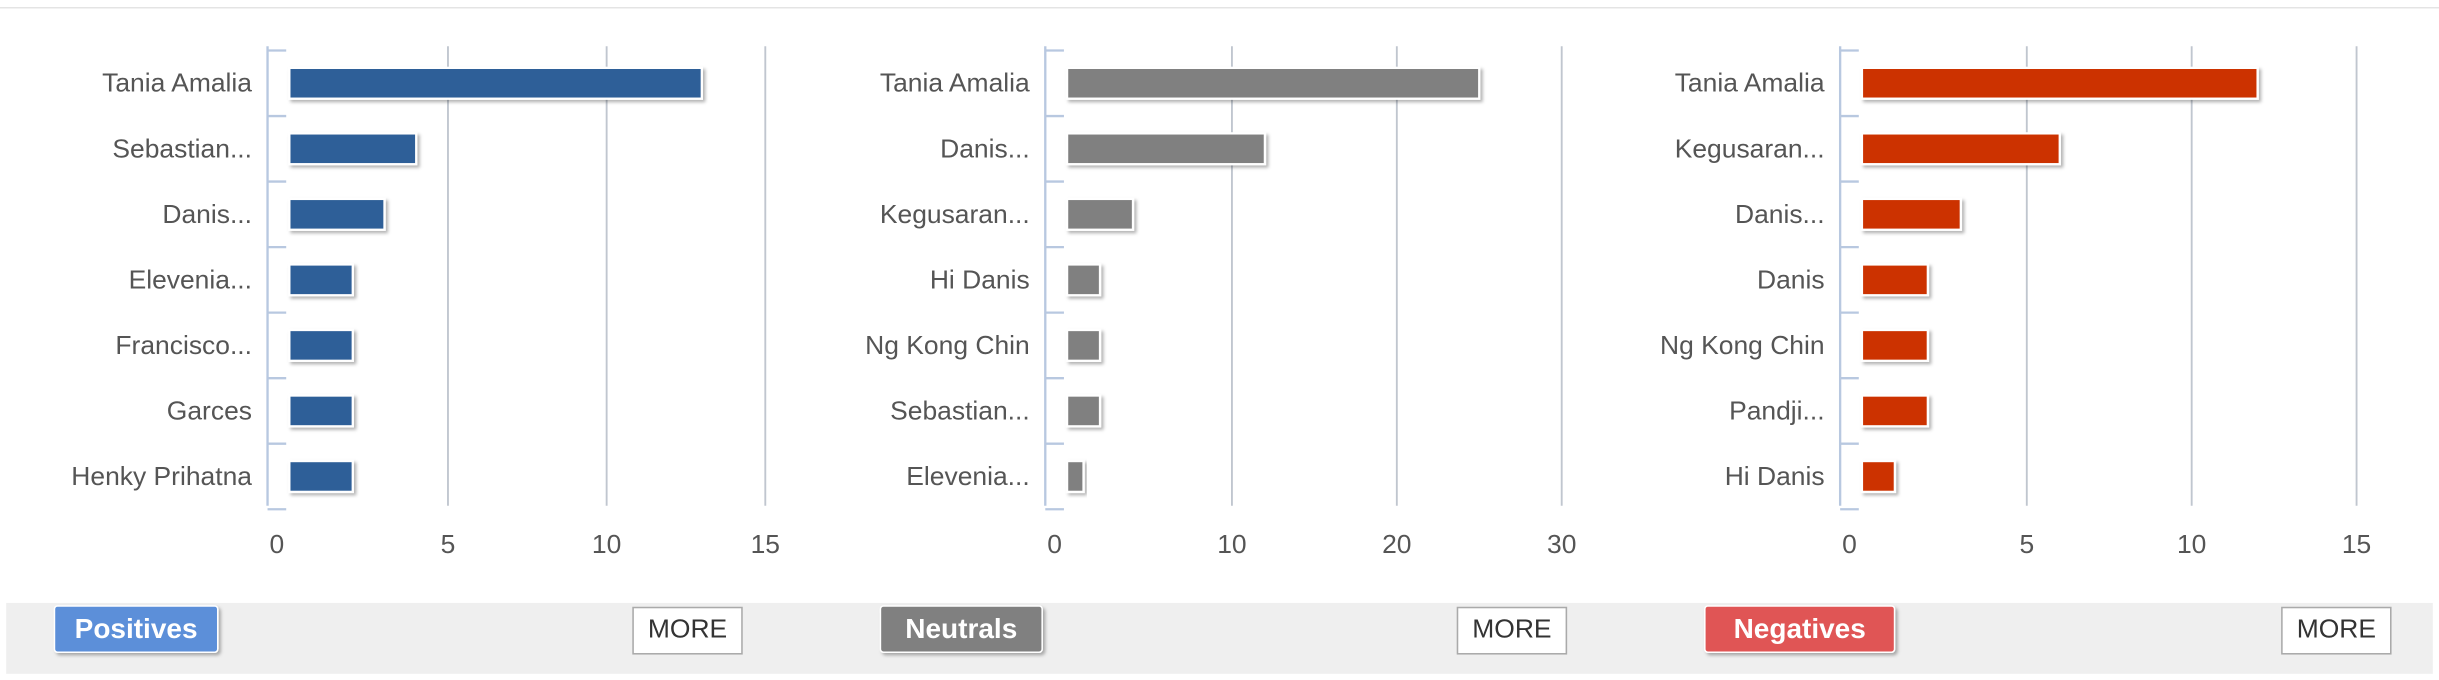  I want to click on footer-band, so click(1219, 638).